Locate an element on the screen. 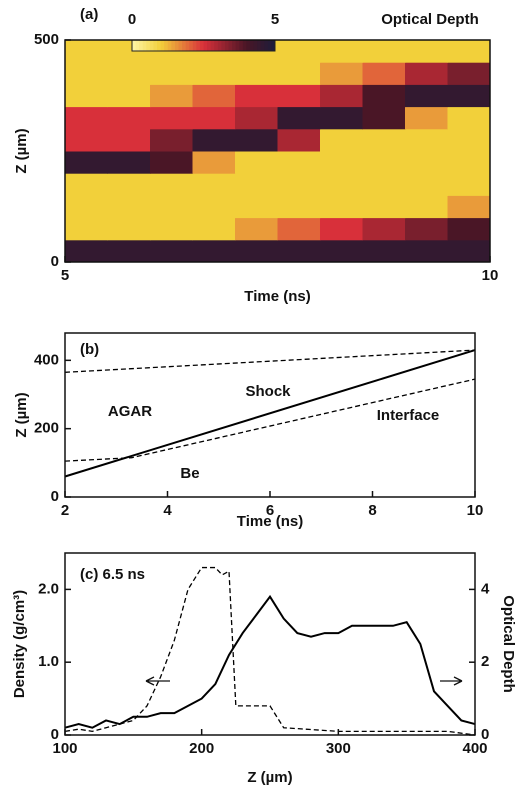 This screenshot has height=797, width=525. x-axis-label: Z (µm) is located at coordinates (269, 777).